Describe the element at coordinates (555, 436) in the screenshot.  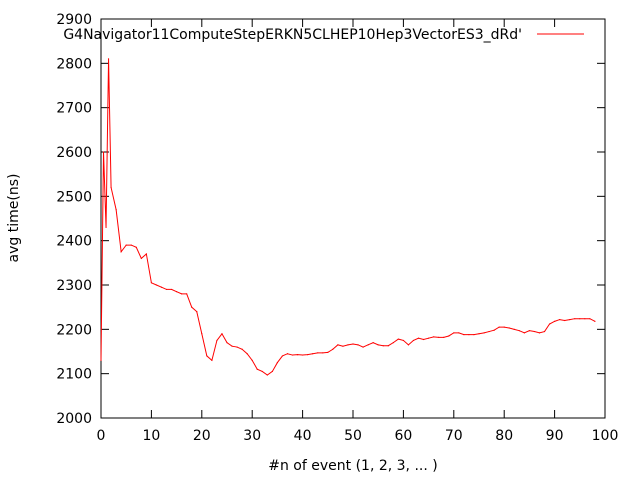
I see `x-tick-label: 90` at that location.